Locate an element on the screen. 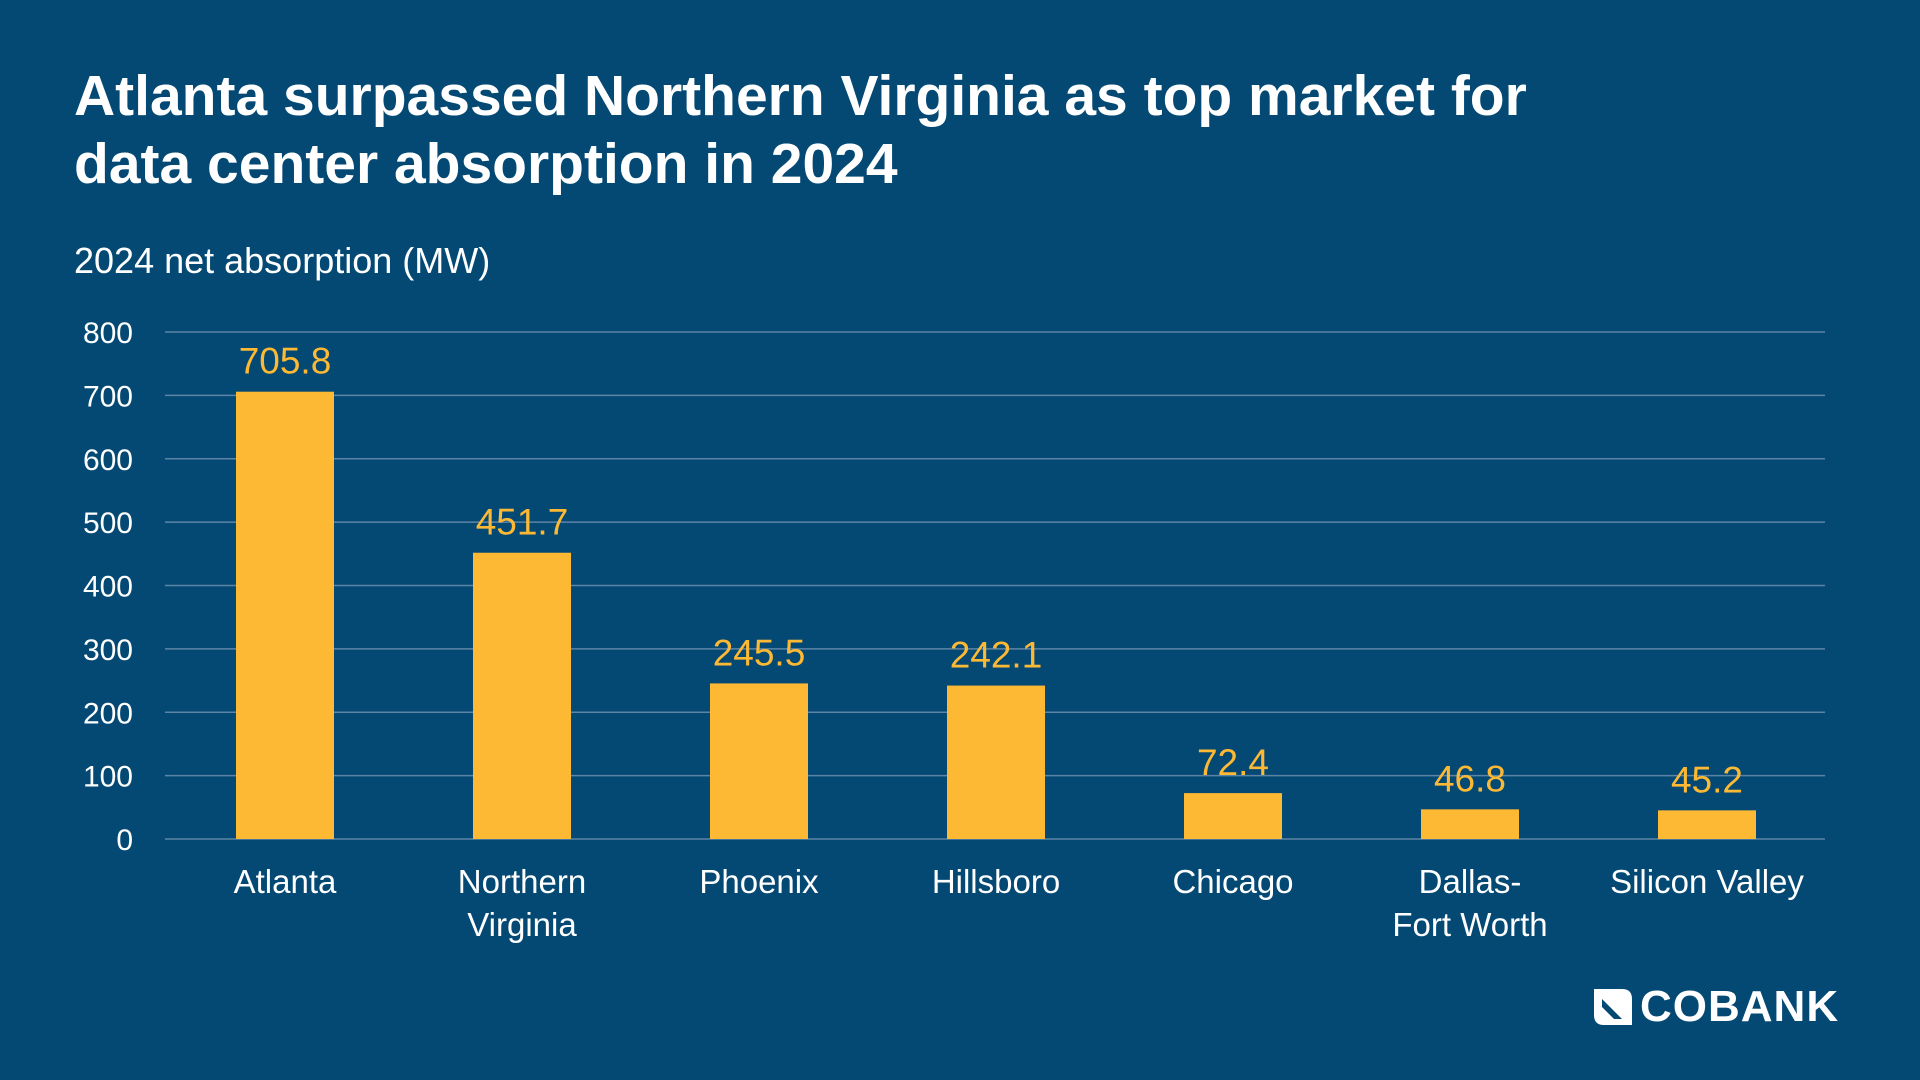 The width and height of the screenshot is (1920, 1080). category-label-line: Dallas- is located at coordinates (1470, 881).